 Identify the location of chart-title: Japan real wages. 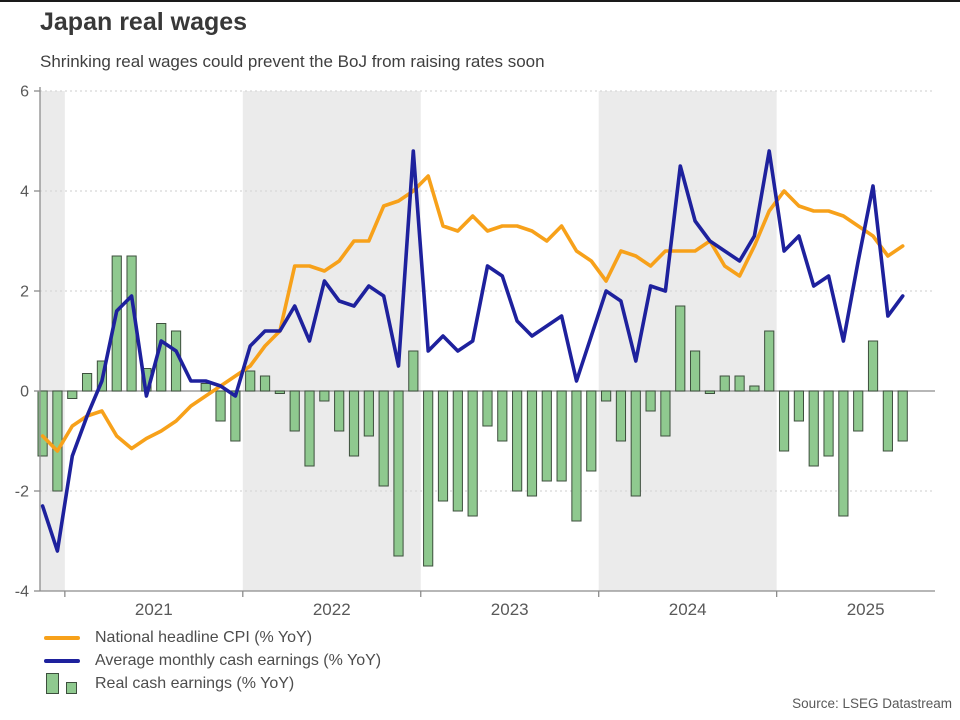
(144, 22).